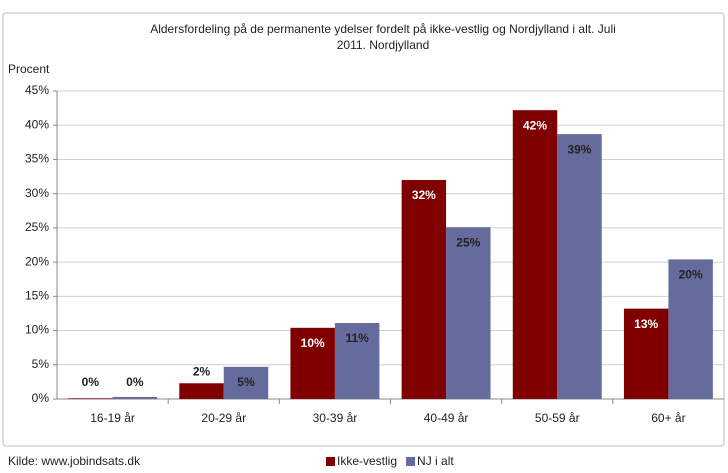 This screenshot has width=728, height=473. Describe the element at coordinates (37, 159) in the screenshot. I see `y-tick-label: 35%` at that location.